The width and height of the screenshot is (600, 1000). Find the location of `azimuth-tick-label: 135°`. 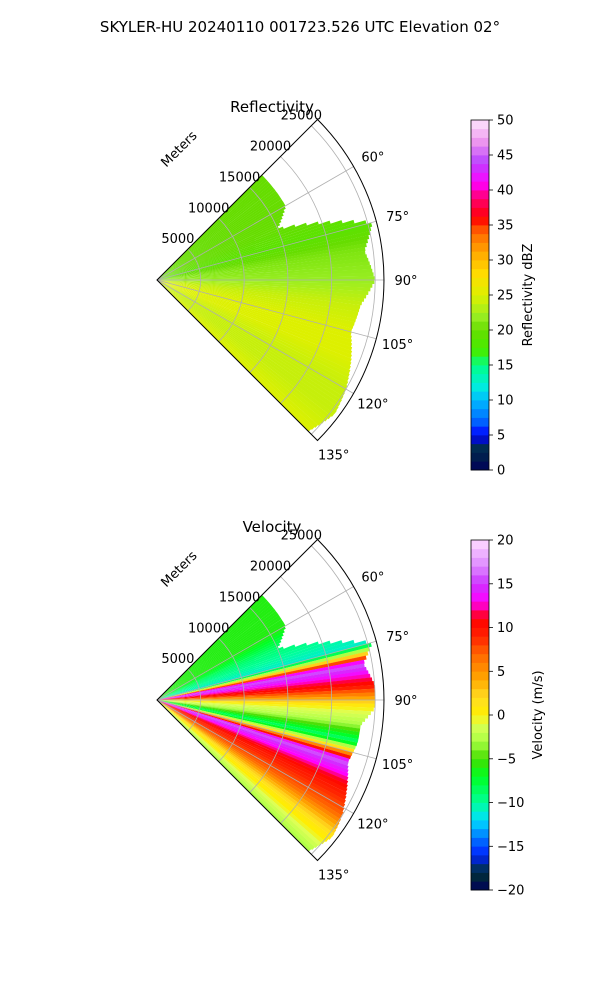

azimuth-tick-label: 135° is located at coordinates (333, 456).